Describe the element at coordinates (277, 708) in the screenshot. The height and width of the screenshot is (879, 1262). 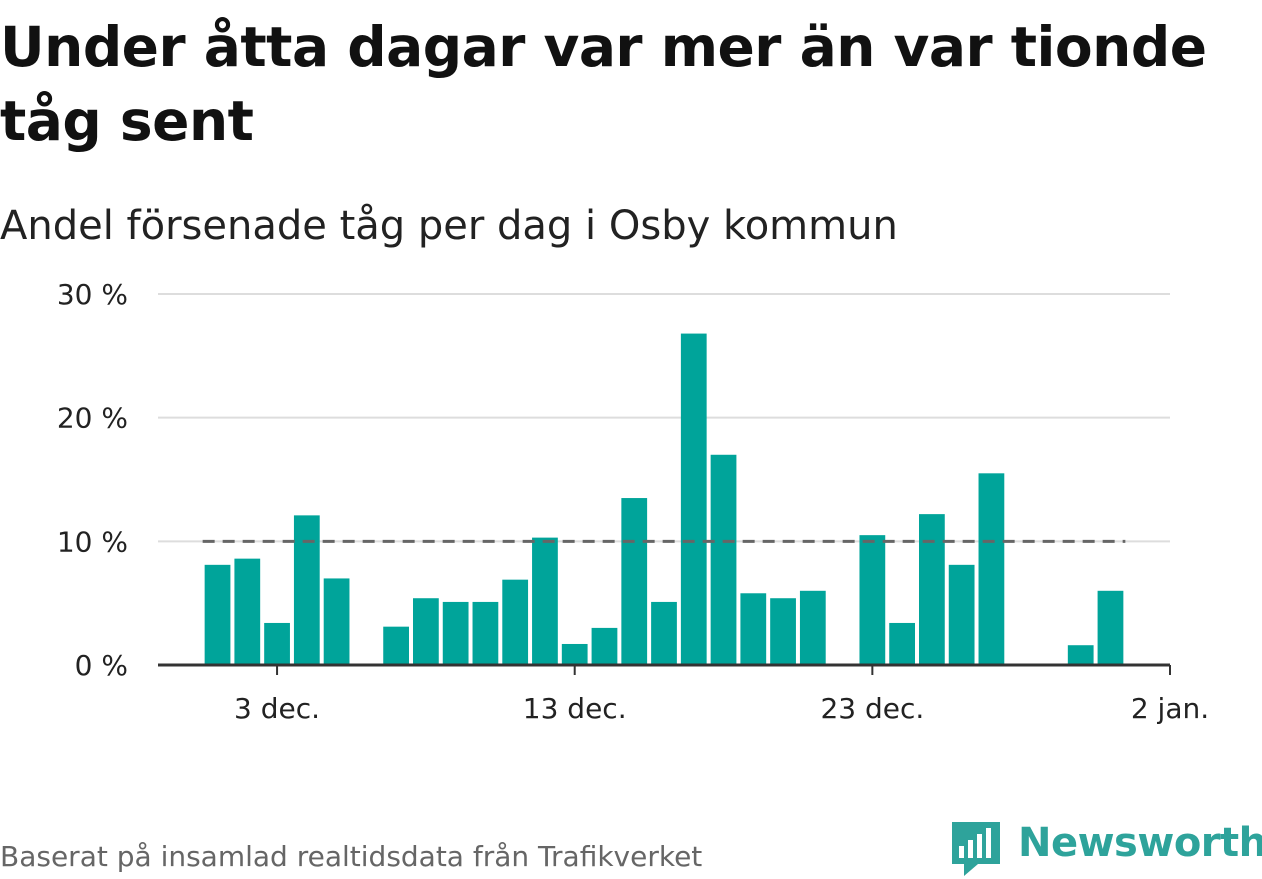
I see `x-tick-label: 3 dec.` at that location.